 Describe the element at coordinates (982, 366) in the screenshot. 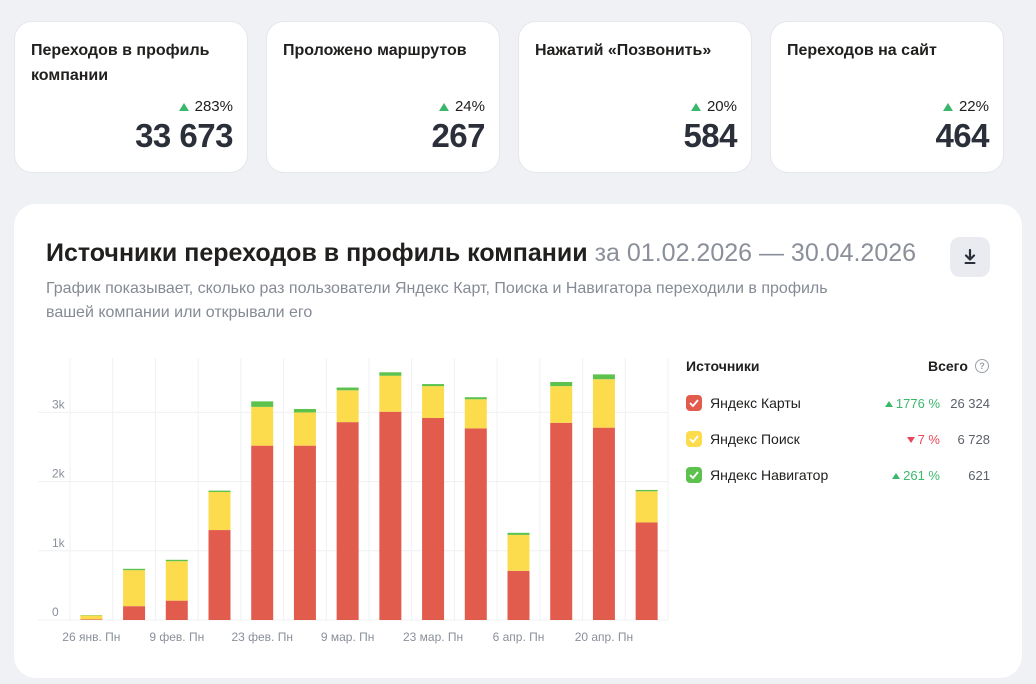

I see `help-icon: ?` at that location.